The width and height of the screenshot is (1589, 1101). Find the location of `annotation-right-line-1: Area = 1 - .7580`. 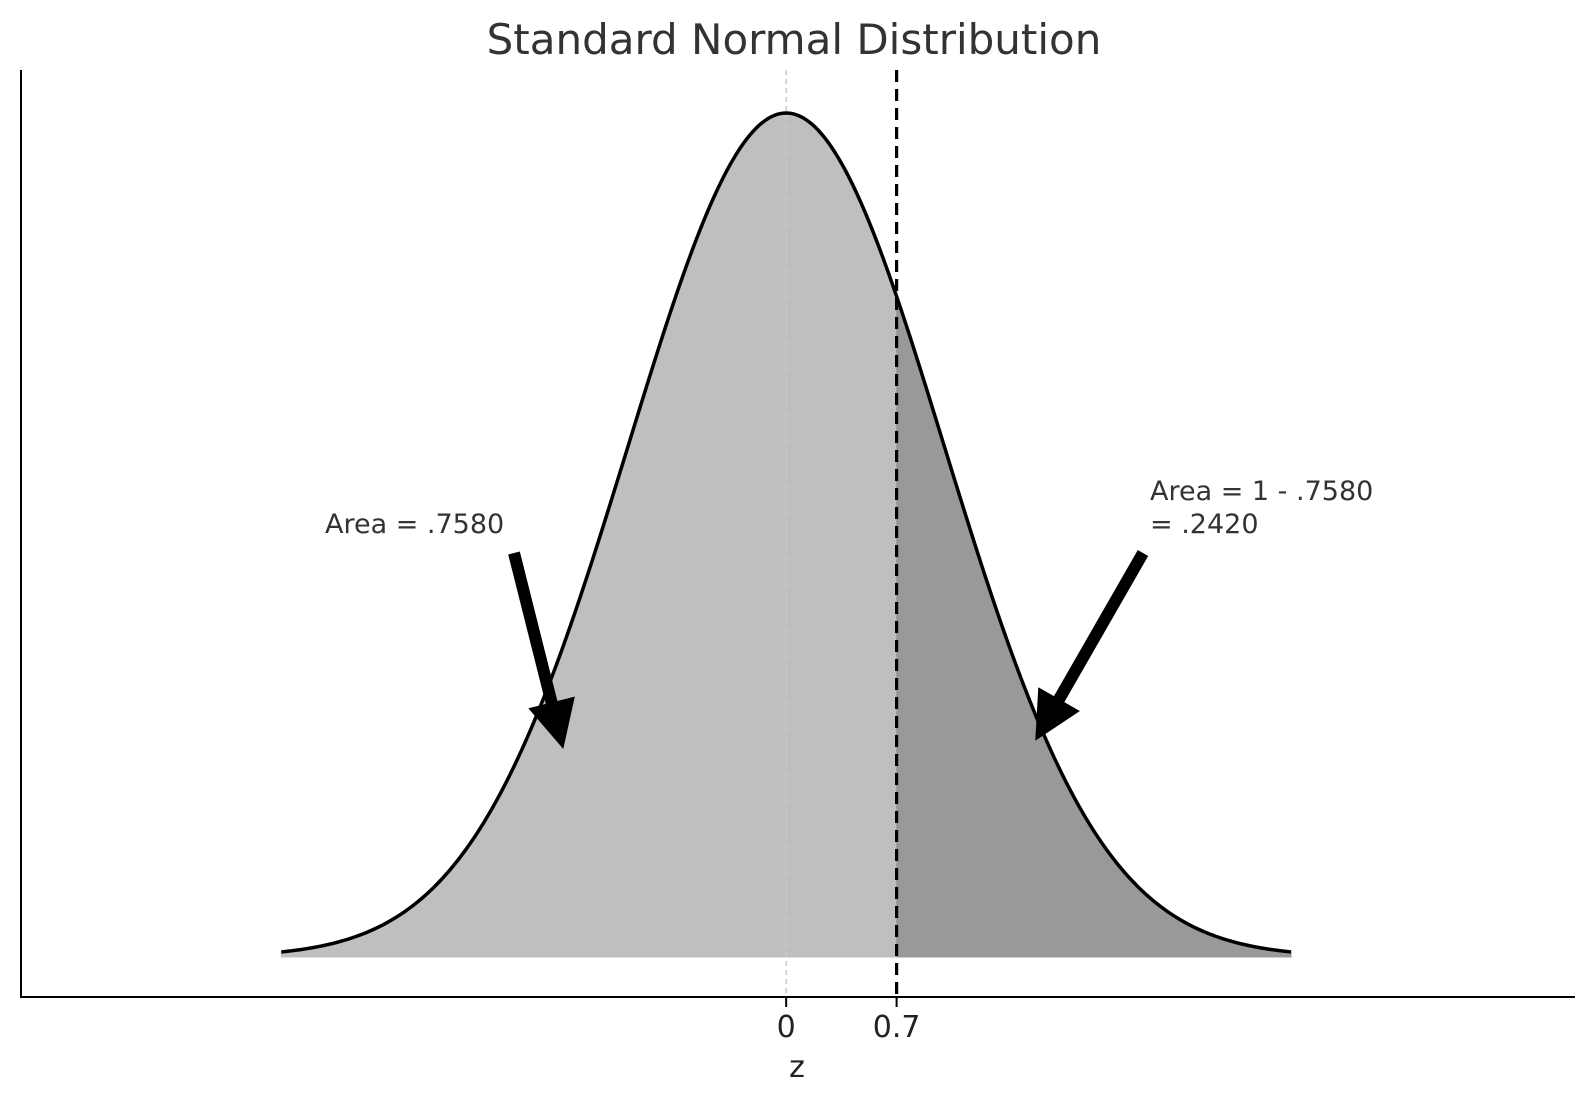

annotation-right-line-1: Area = 1 - .7580 is located at coordinates (1261, 491).